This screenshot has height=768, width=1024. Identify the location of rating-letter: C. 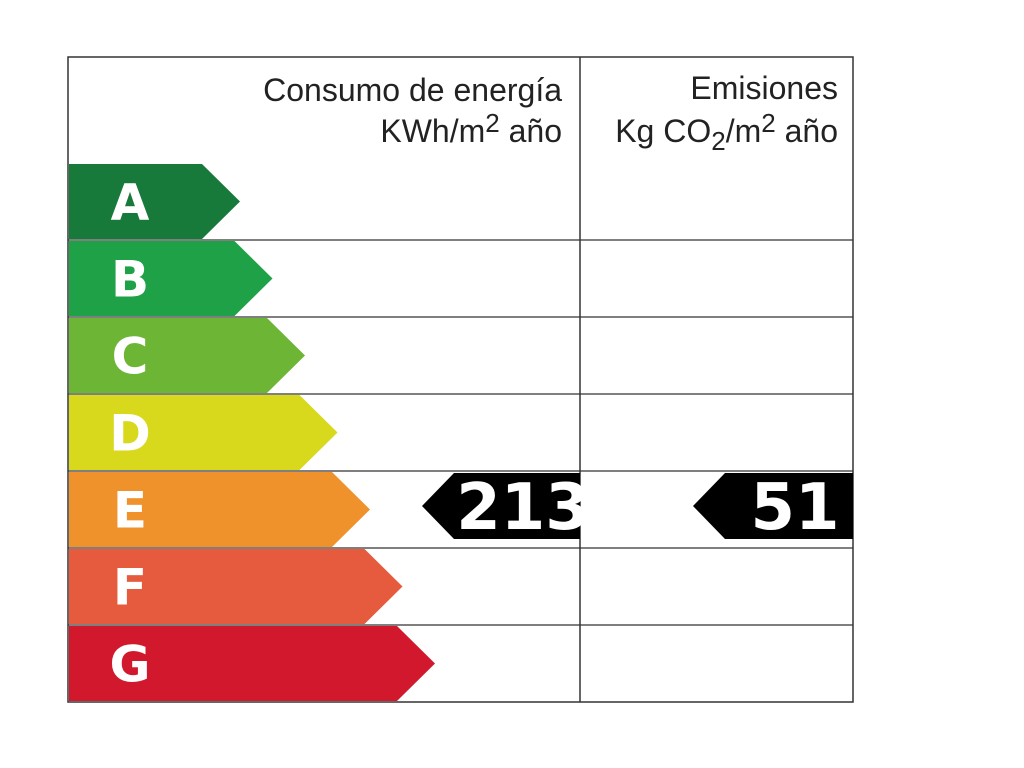
(130, 357).